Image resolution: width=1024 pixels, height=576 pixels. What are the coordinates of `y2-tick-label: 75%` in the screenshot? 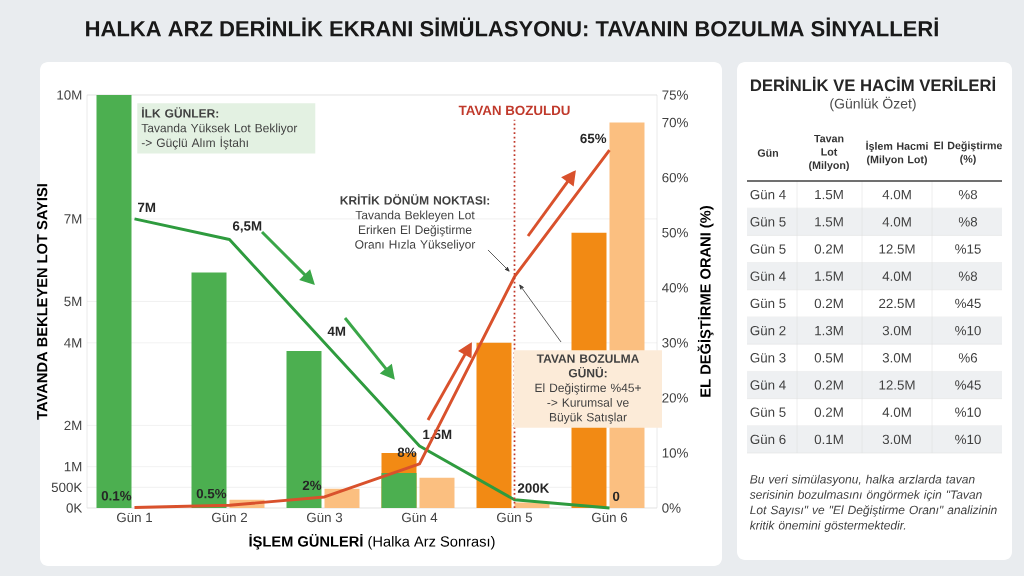 It's located at (675, 95).